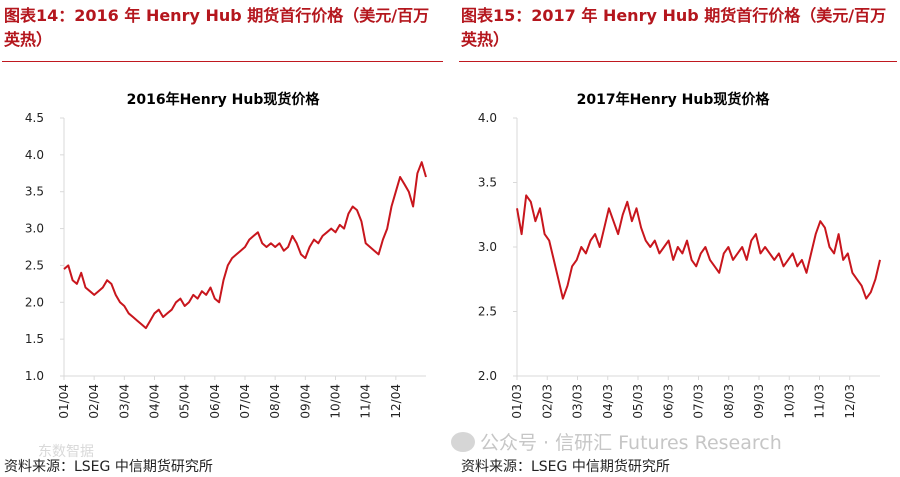 This screenshot has width=900, height=477. I want to click on x-tick-label: 08/03, so click(729, 401).